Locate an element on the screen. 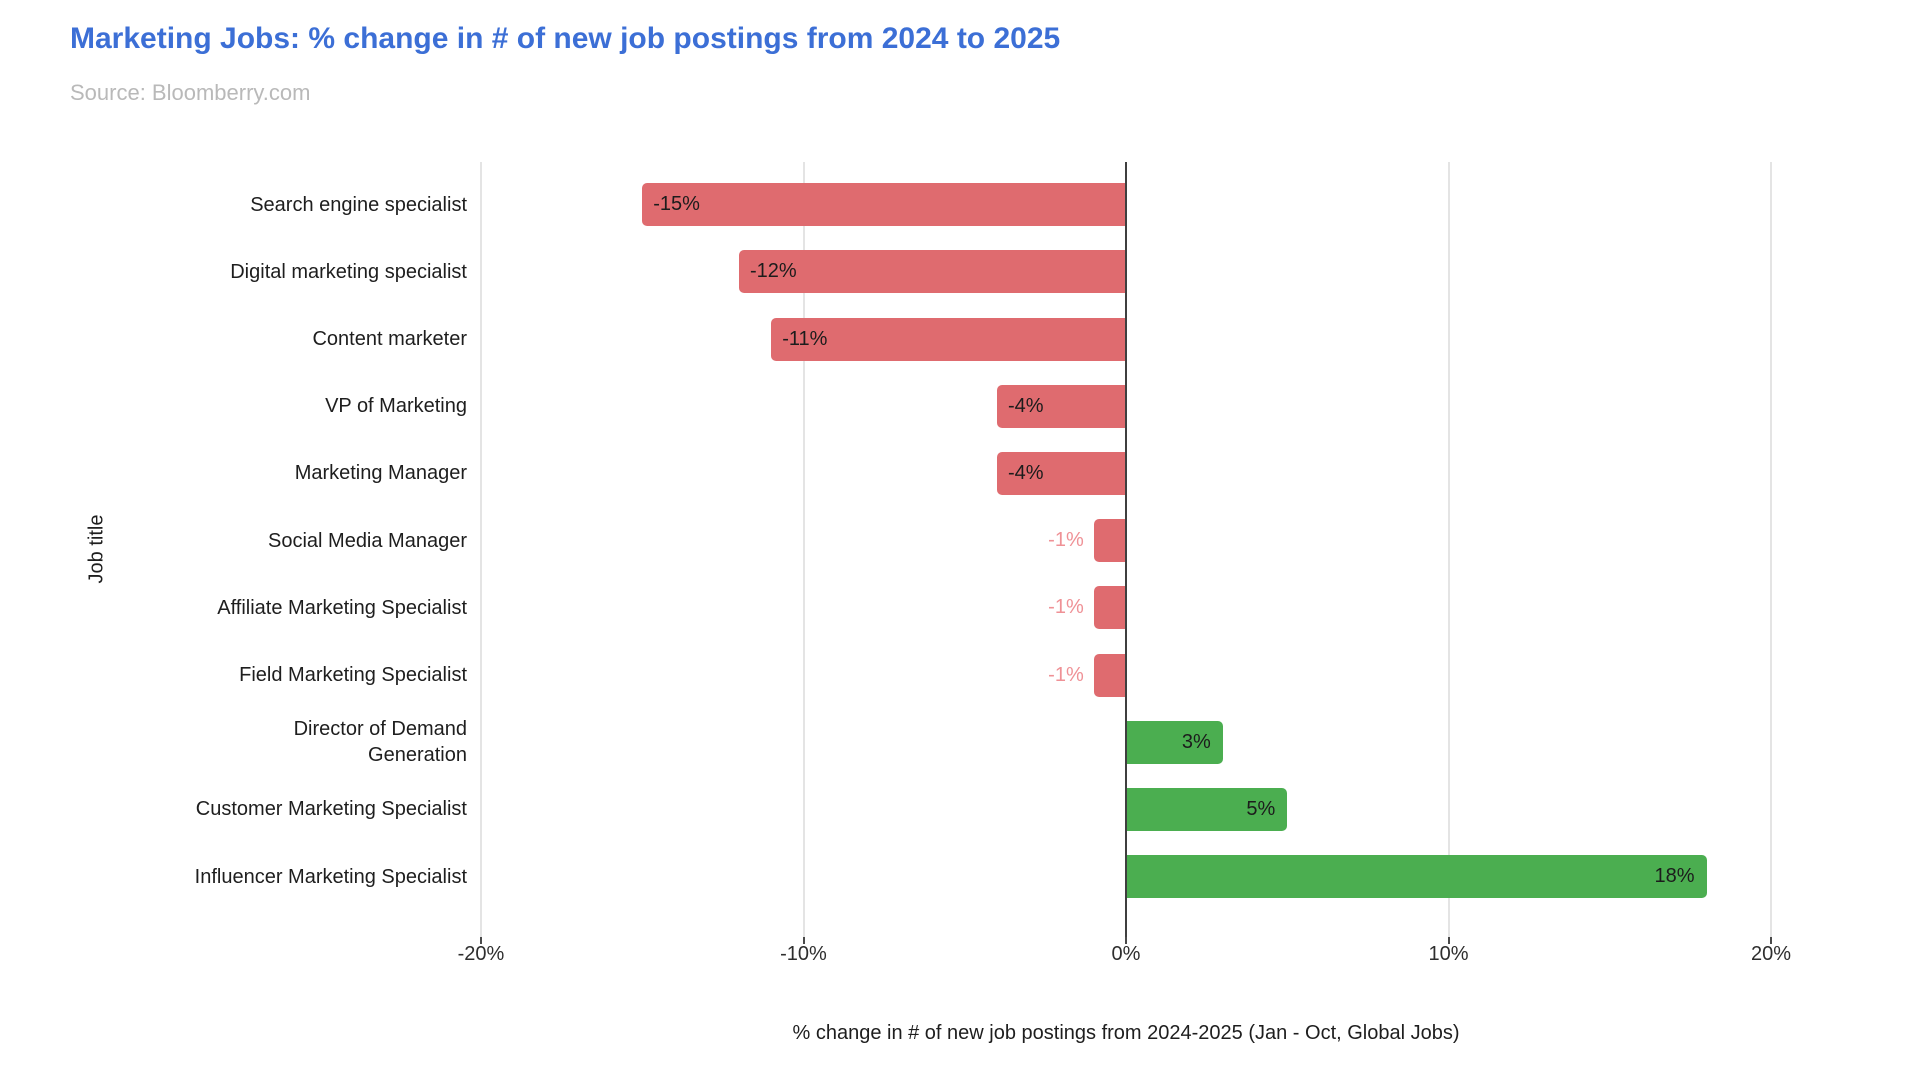 This screenshot has height=1088, width=1920. value-label: -11% is located at coordinates (805, 338).